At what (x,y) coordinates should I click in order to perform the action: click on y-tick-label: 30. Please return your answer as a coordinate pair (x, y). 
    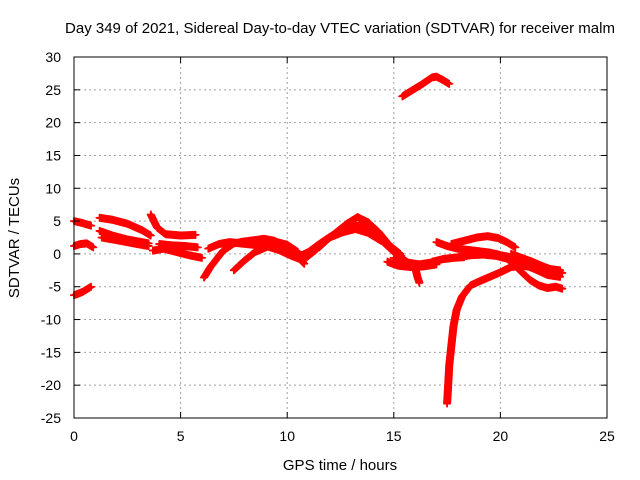
    Looking at the image, I should click on (53, 57).